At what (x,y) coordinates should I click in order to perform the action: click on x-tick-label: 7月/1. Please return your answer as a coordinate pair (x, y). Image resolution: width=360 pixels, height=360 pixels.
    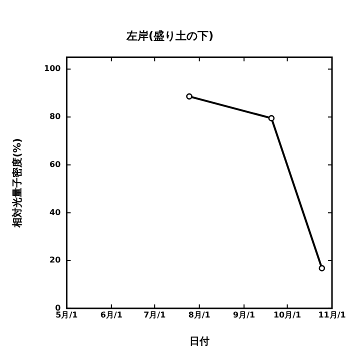
    Looking at the image, I should click on (155, 315).